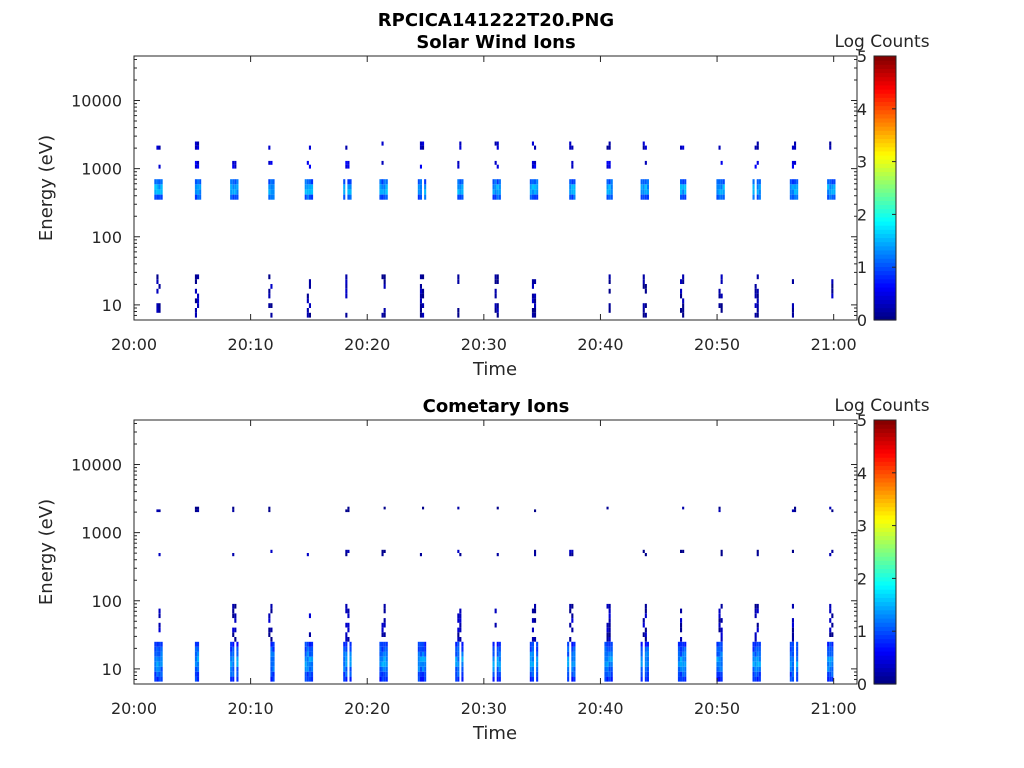  What do you see at coordinates (106, 601) in the screenshot?
I see `y-tick-label: 100` at bounding box center [106, 601].